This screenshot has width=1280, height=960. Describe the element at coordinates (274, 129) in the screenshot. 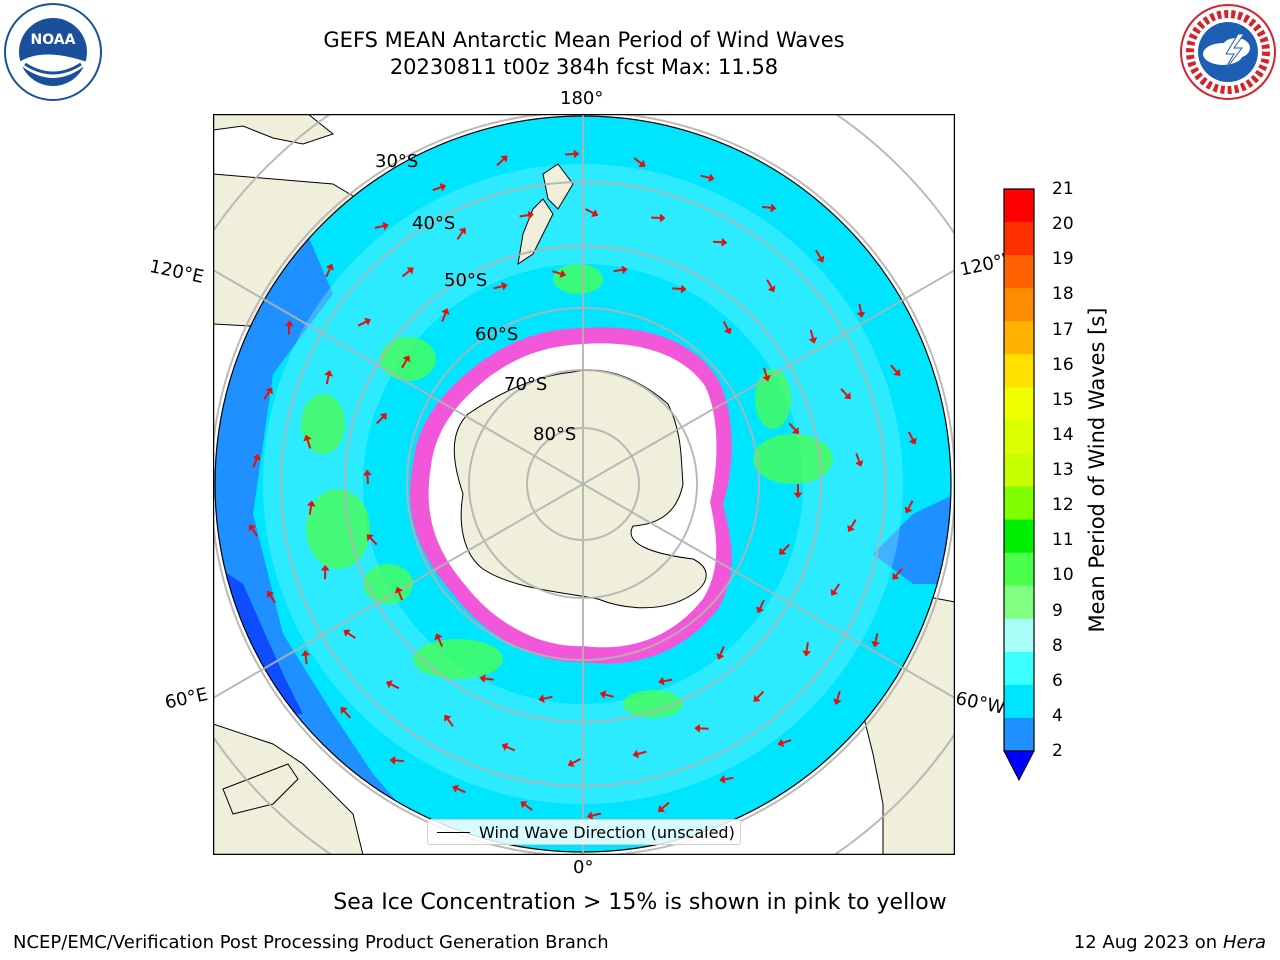

I see `land-australia` at that location.